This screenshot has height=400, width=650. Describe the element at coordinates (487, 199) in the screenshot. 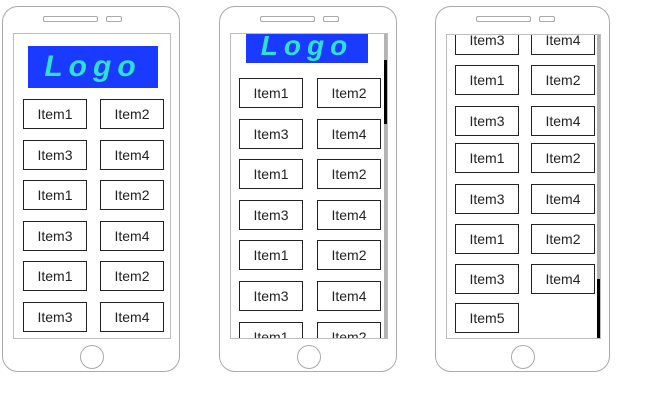

I see `phone-3-item-9: Item3` at that location.